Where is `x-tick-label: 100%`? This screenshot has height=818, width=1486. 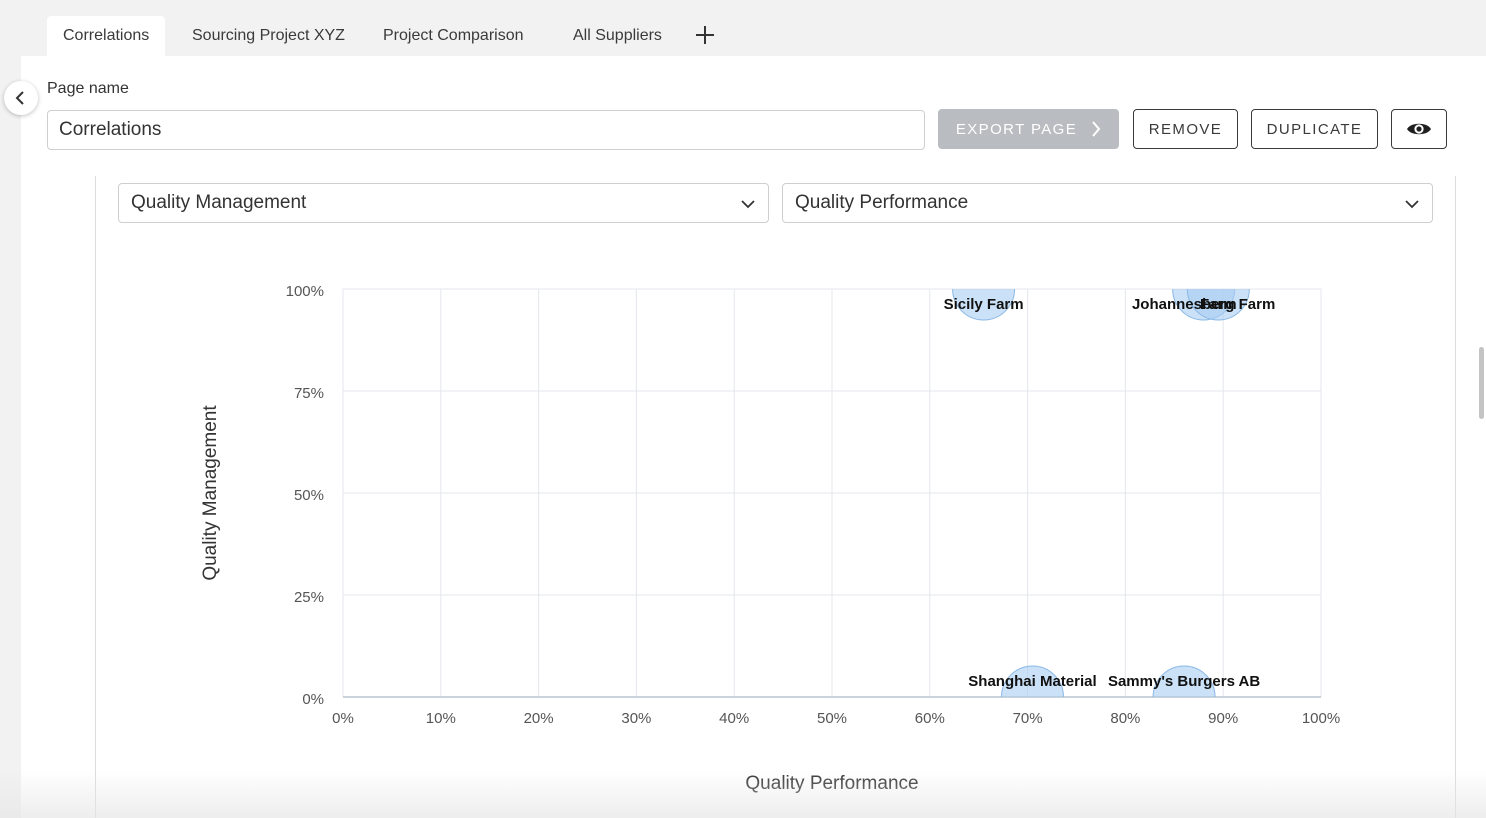
x-tick-label: 100% is located at coordinates (1321, 718).